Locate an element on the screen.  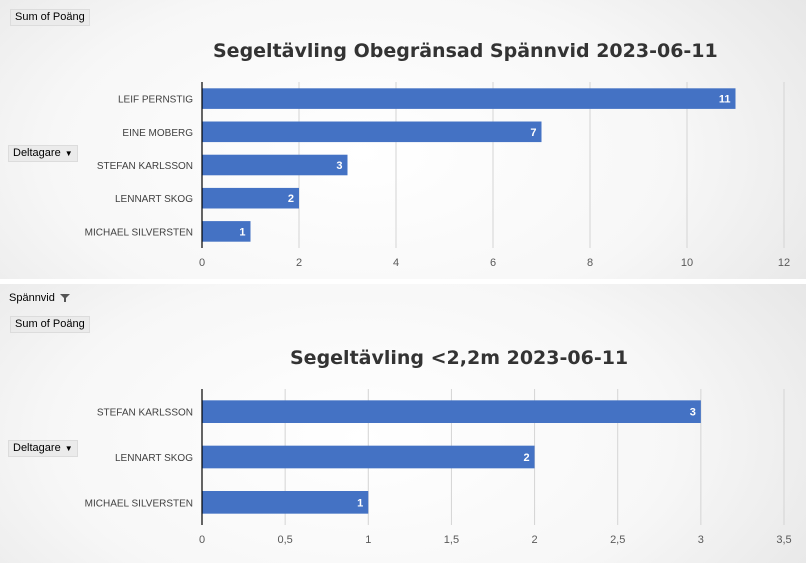
field-label: Spännvid is located at coordinates (32, 298).